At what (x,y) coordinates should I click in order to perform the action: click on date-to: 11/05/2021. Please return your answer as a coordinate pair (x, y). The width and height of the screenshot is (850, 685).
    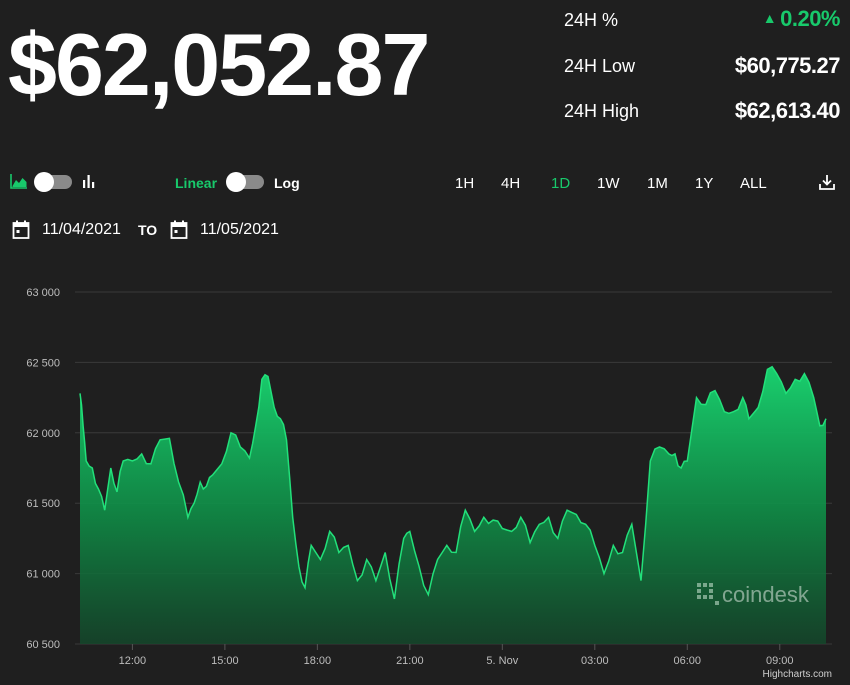
    Looking at the image, I should click on (239, 229).